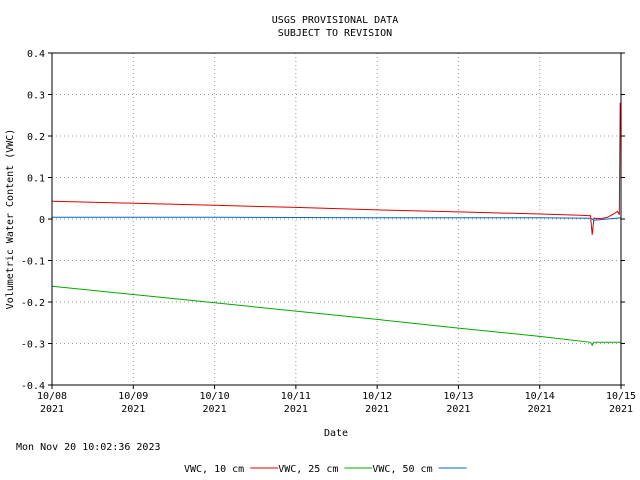 The image size is (640, 480). What do you see at coordinates (36, 96) in the screenshot?
I see `y-tick-label: 0.3` at bounding box center [36, 96].